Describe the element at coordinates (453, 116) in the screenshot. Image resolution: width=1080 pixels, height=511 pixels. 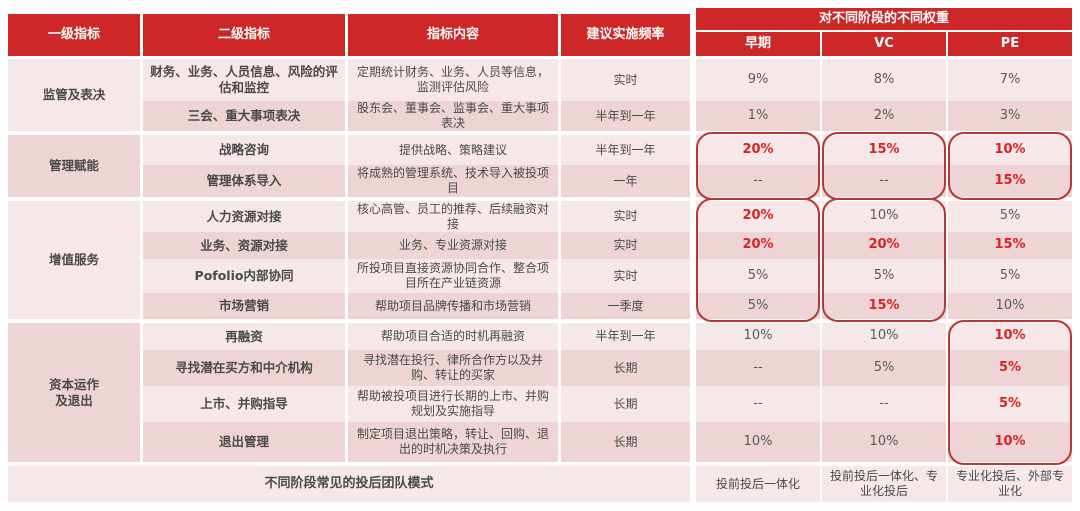
I see `cell-content: 股东会、董事会、监事会、重大事项表决` at that location.